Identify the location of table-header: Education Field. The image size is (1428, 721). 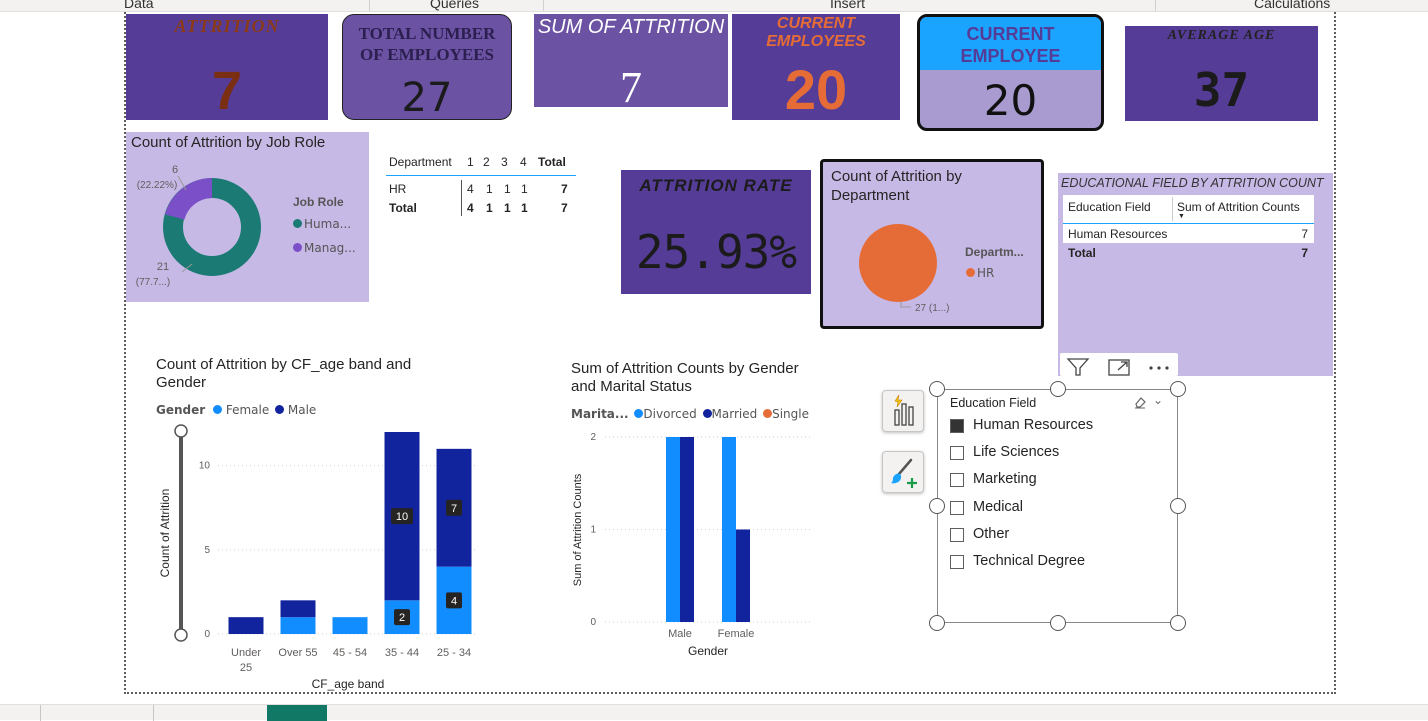
(1109, 207).